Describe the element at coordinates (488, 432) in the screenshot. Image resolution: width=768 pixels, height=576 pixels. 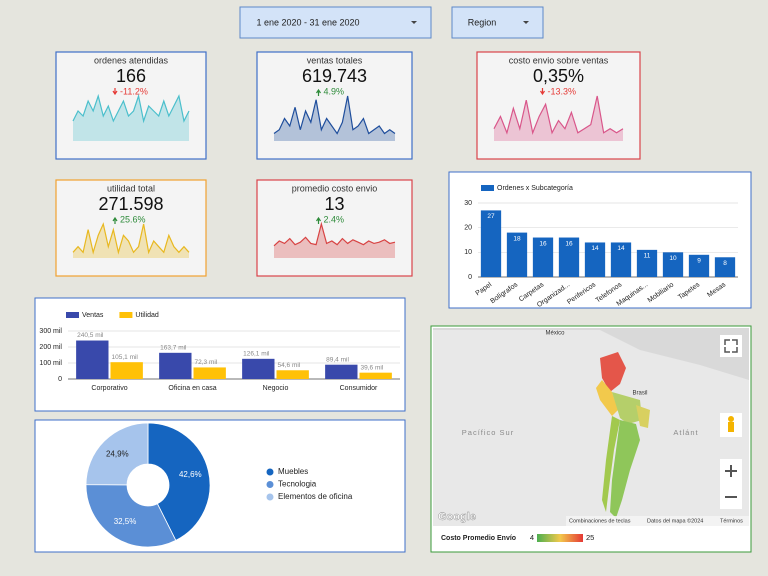
I see `map-label: Pacífico Sur` at that location.